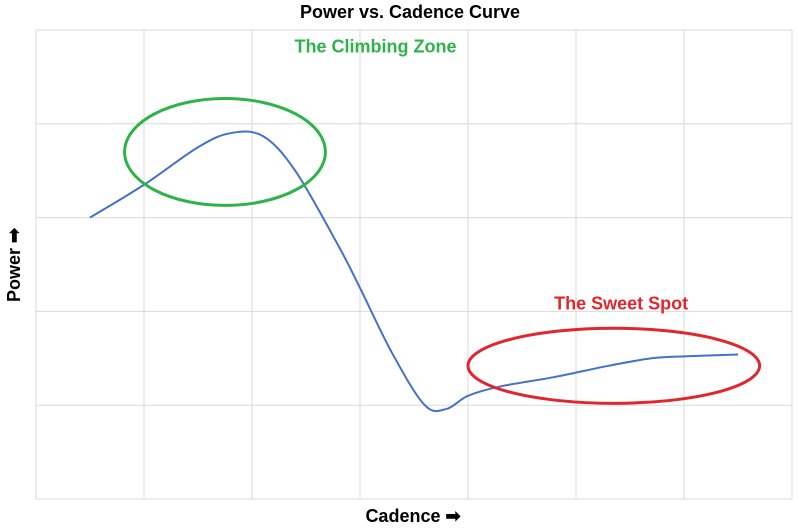 This screenshot has width=799, height=529. What do you see at coordinates (410, 12) in the screenshot?
I see `chart-title: Power vs. Cadence Curve` at bounding box center [410, 12].